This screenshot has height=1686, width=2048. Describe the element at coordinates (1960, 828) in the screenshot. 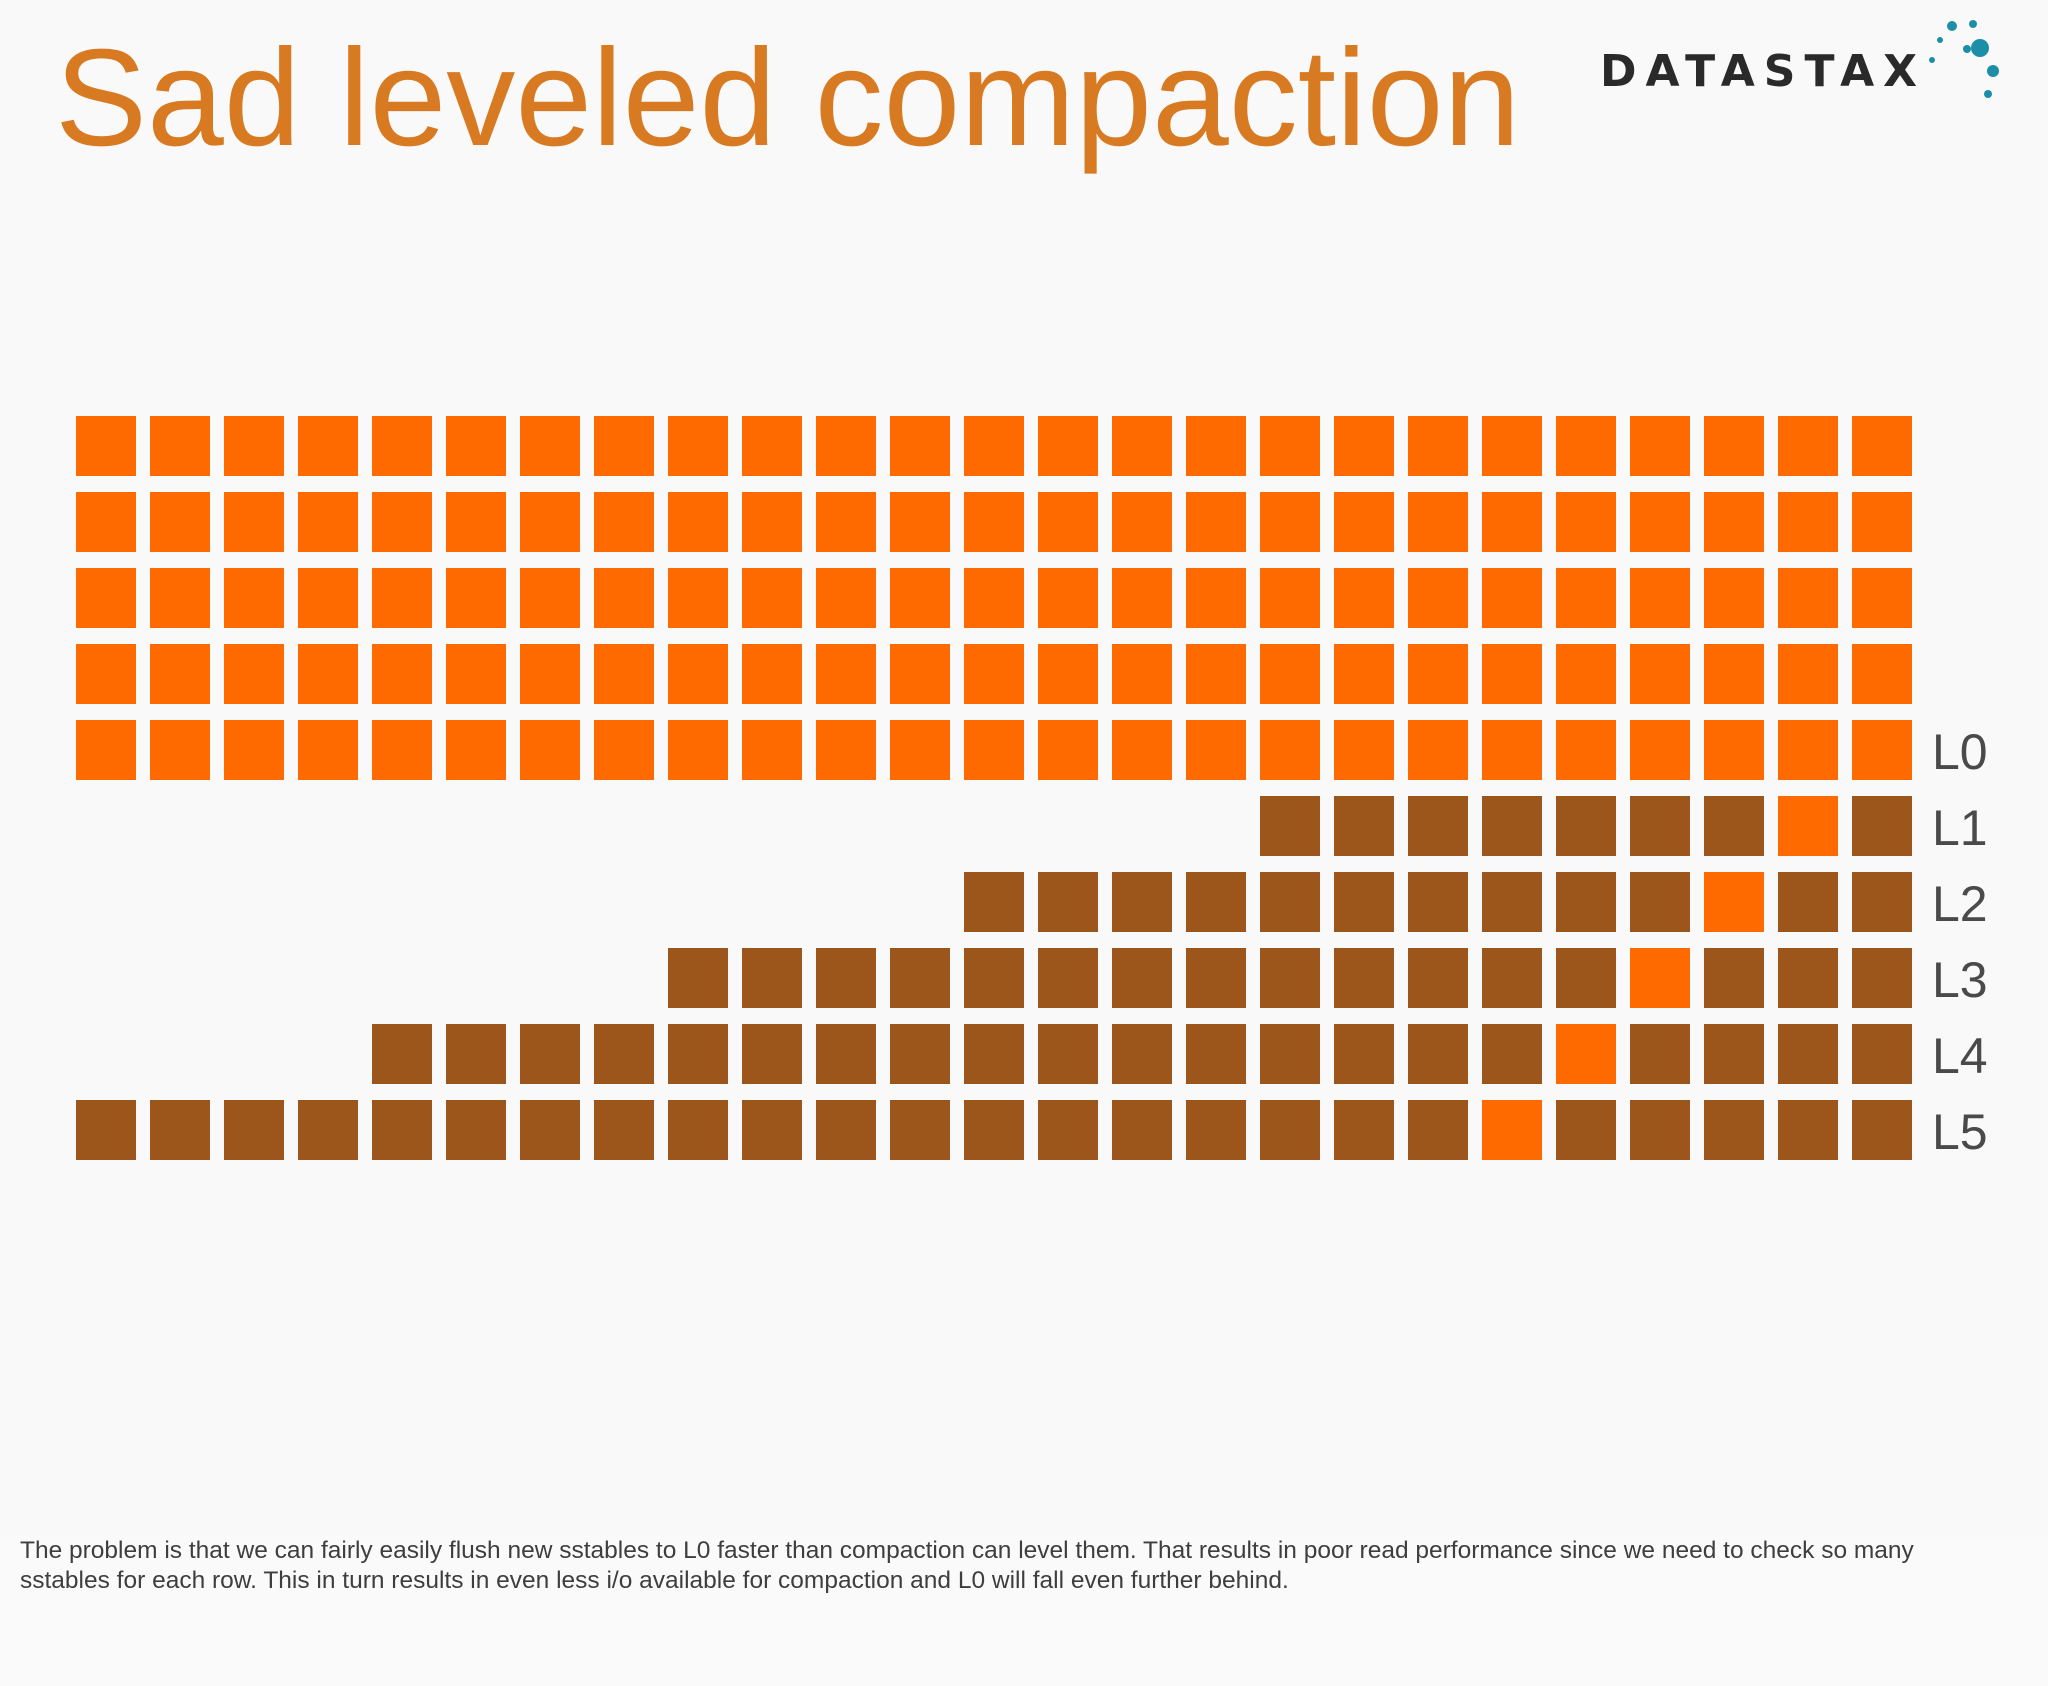

I see `level-label-l1: L1` at that location.